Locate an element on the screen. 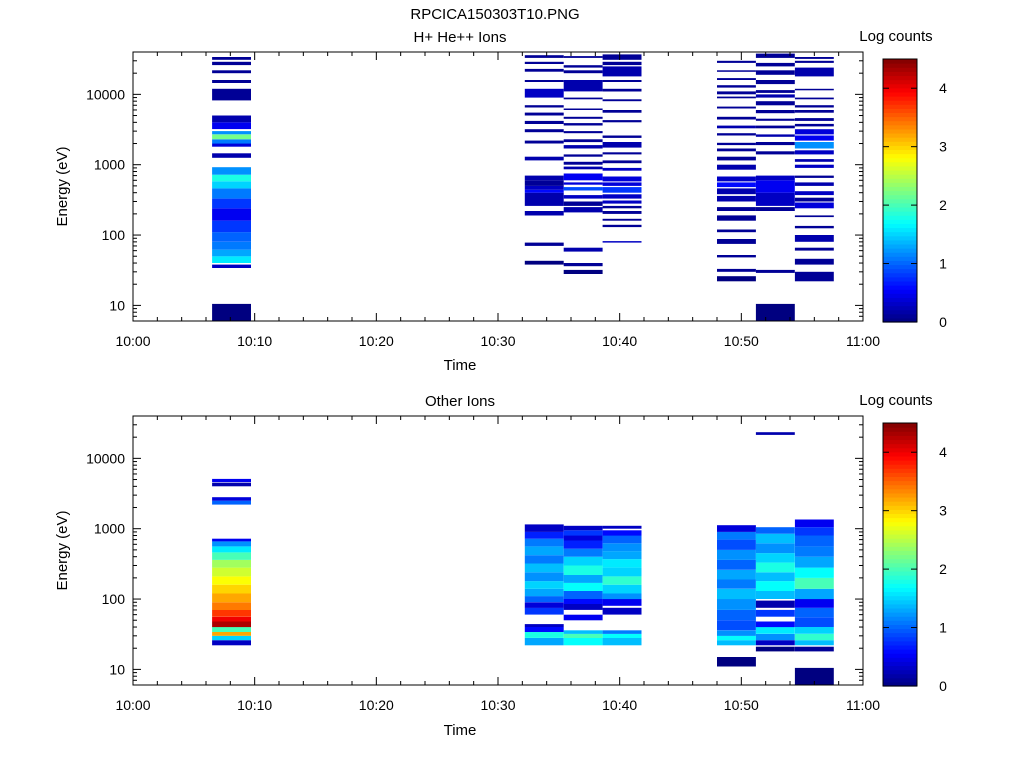 This screenshot has height=773, width=1024. colorbar-tick-label: 1 is located at coordinates (943, 628).